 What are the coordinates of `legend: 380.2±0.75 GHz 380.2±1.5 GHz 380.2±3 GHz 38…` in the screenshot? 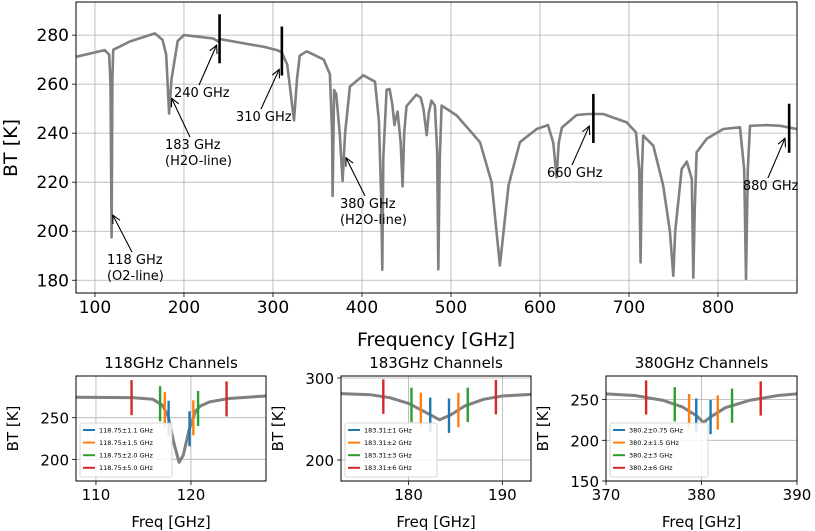 It's located at (659, 450).